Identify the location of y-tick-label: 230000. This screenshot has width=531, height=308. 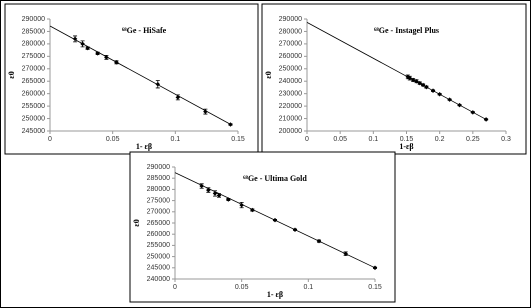
(290, 94).